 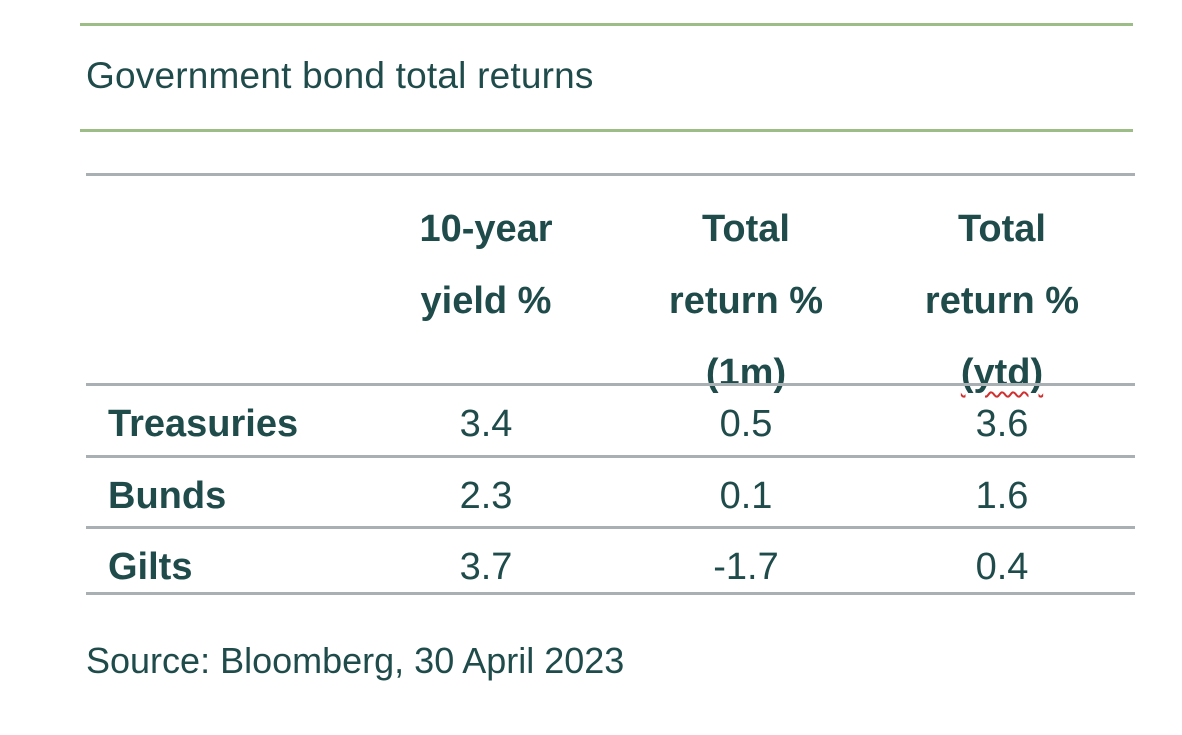 I want to click on table-row: Gilts 3.7 -1.7 0.4, so click(x=610, y=566).